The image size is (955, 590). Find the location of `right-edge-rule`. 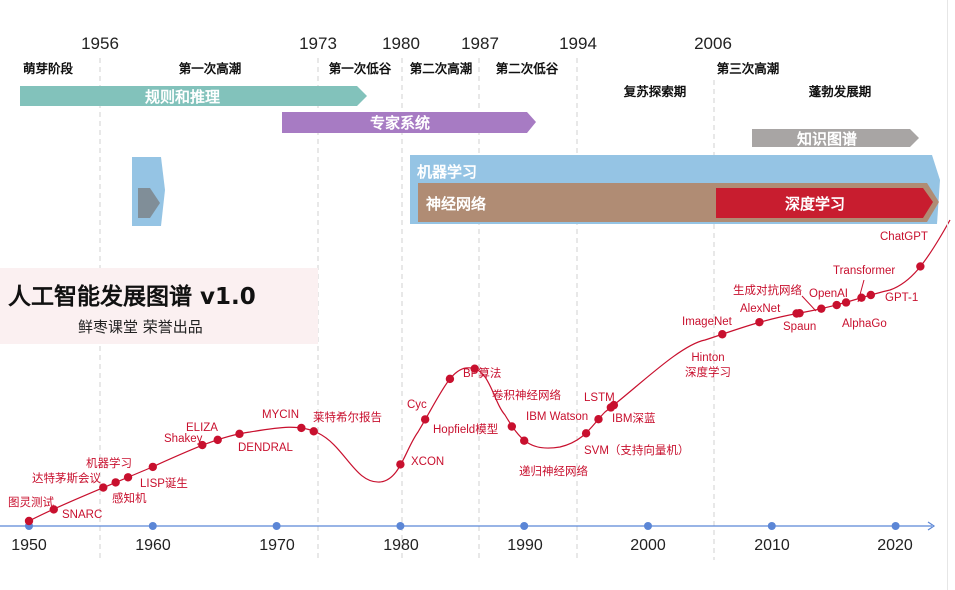

right-edge-rule is located at coordinates (947, 295).